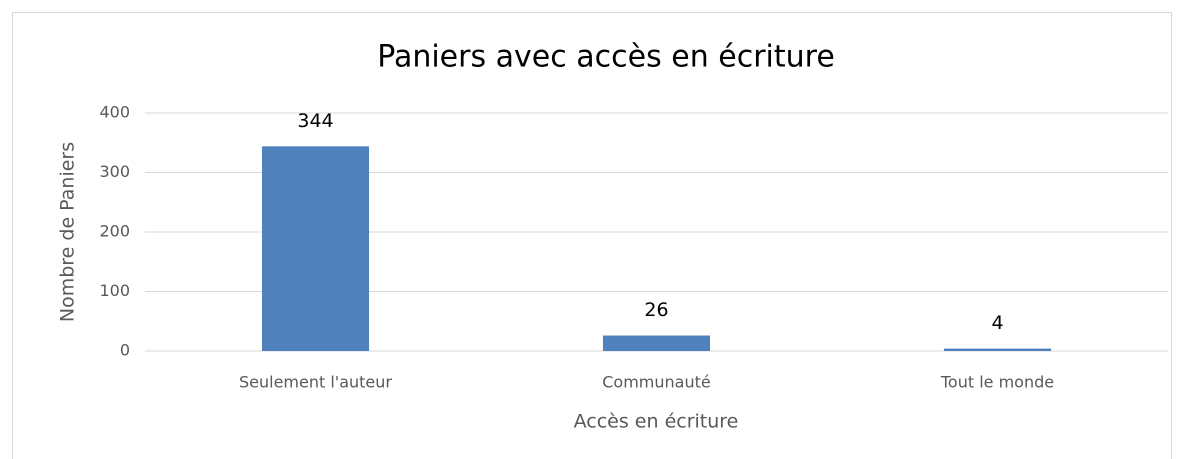 This screenshot has width=1184, height=459. Describe the element at coordinates (125, 350) in the screenshot. I see `y-tick-label: 0` at that location.